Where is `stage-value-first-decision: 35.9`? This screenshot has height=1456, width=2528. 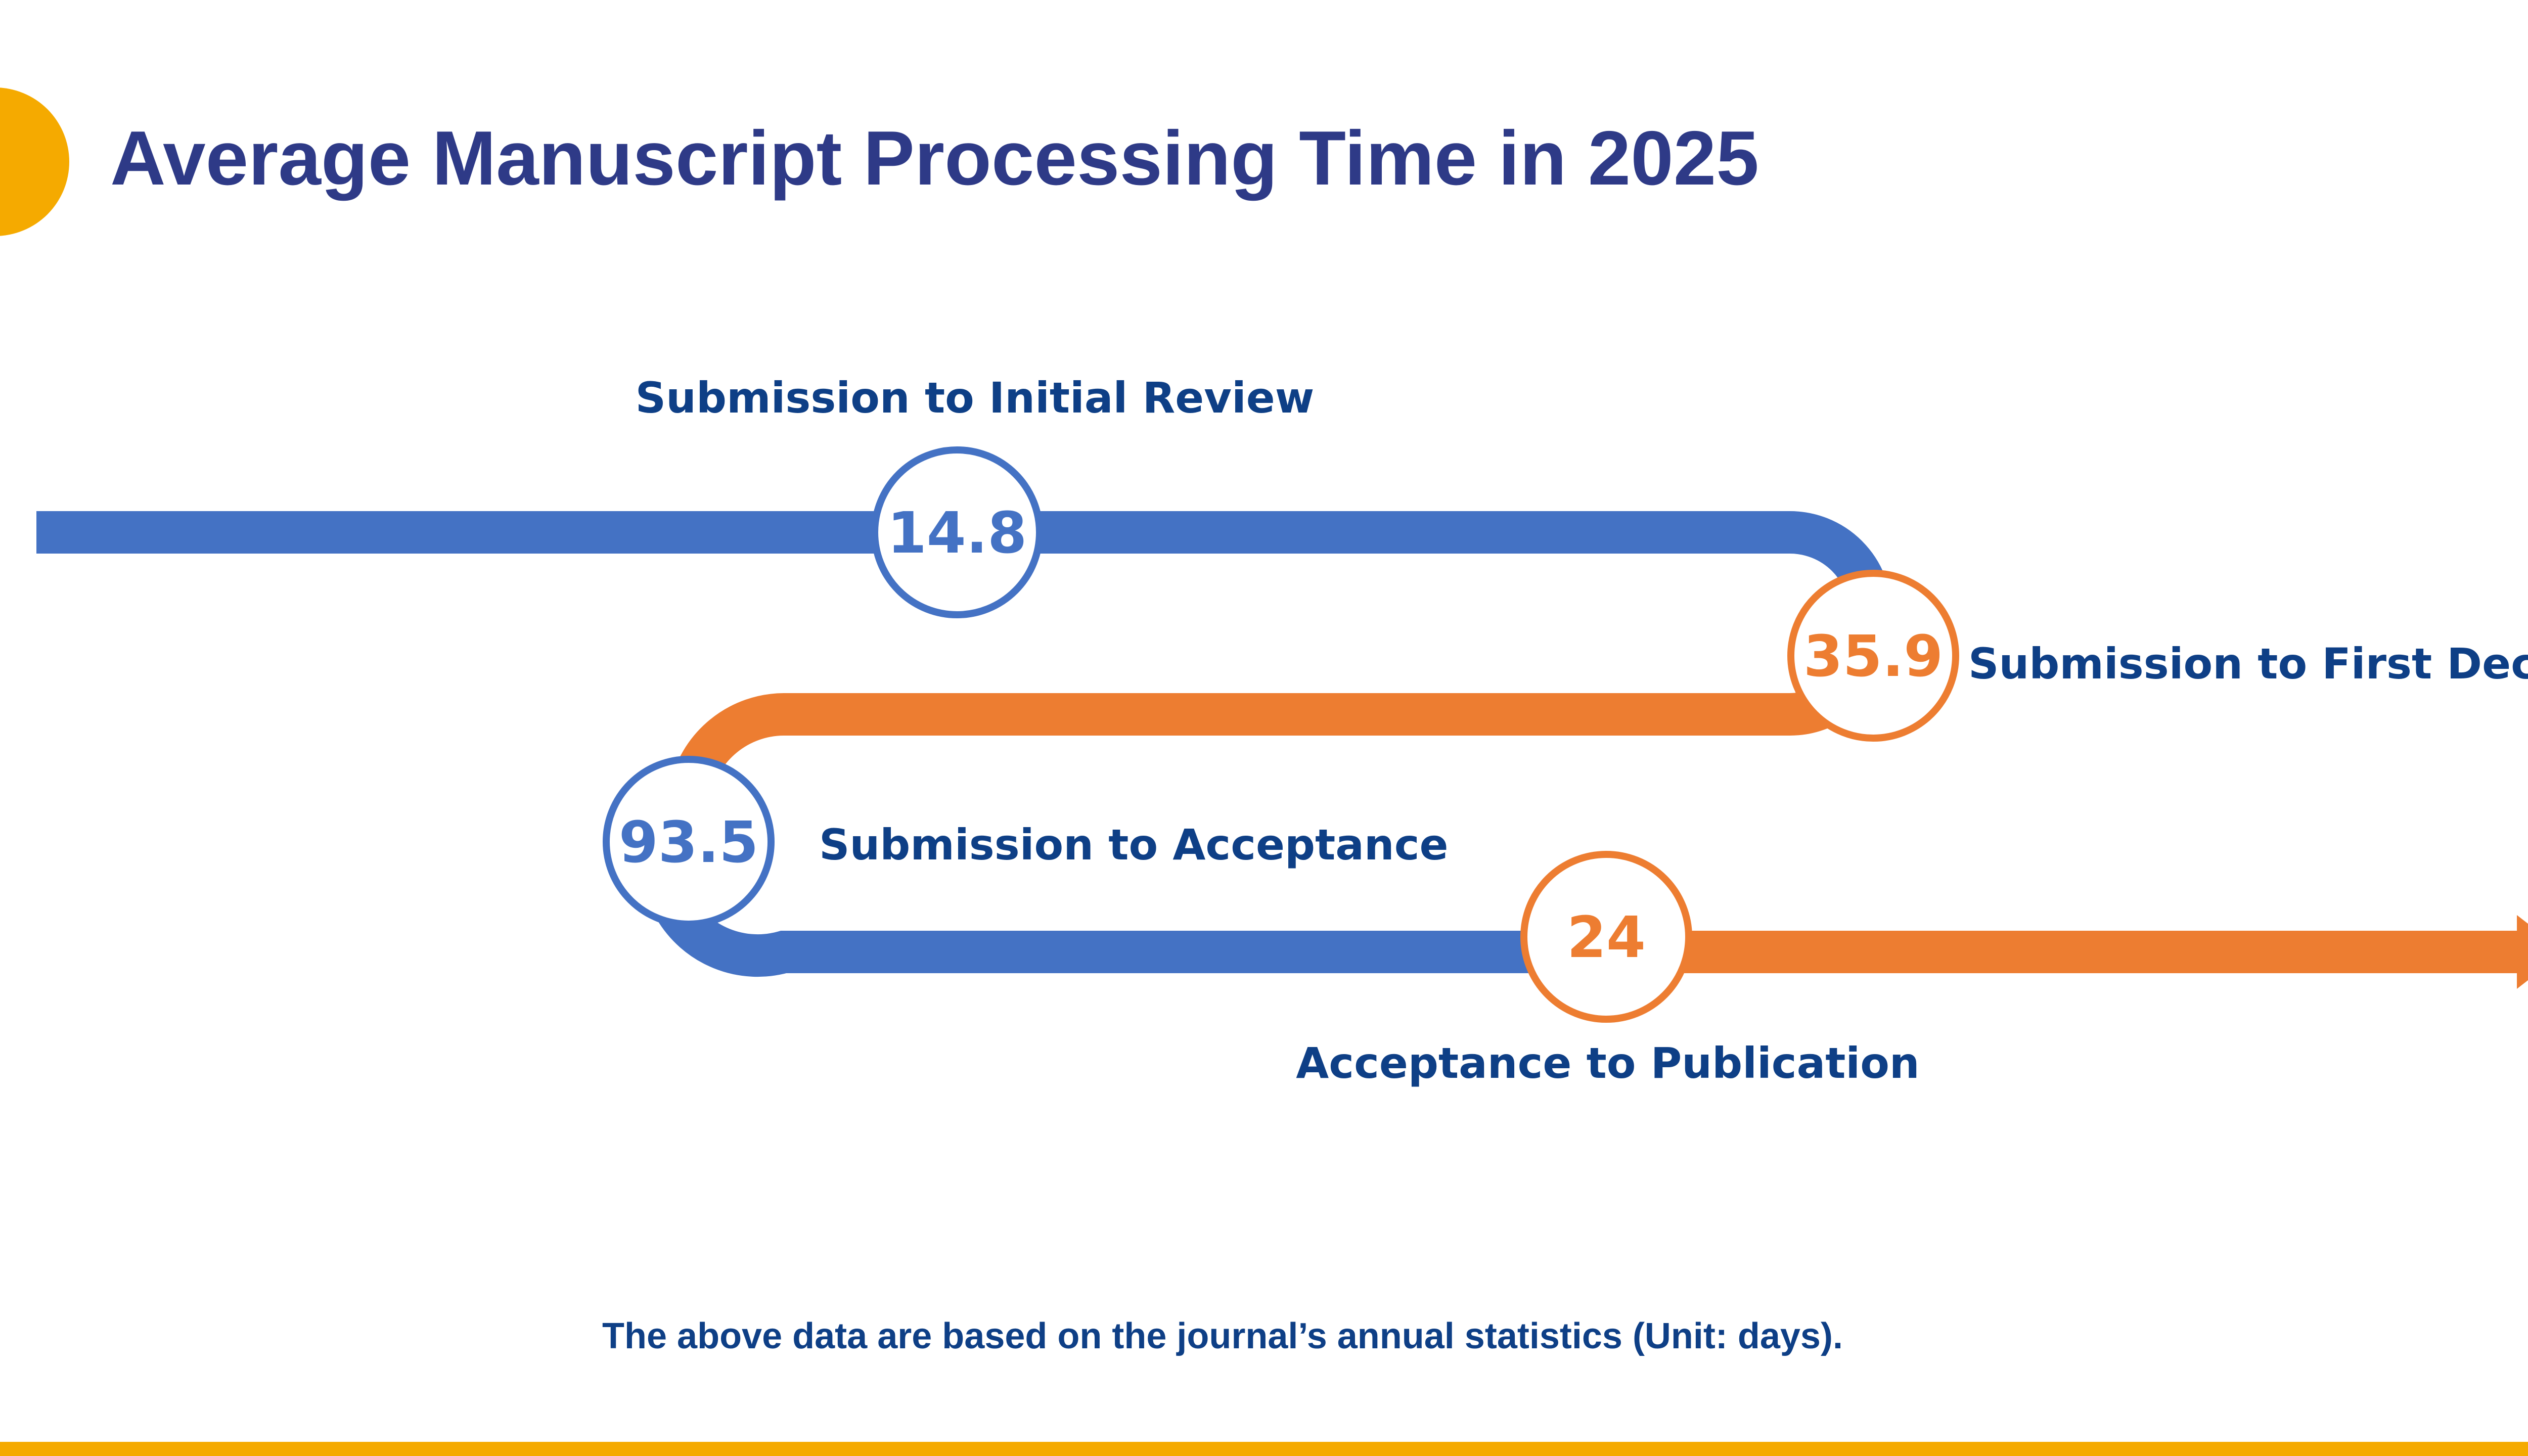 stage-value-first-decision: 35.9 is located at coordinates (1873, 657).